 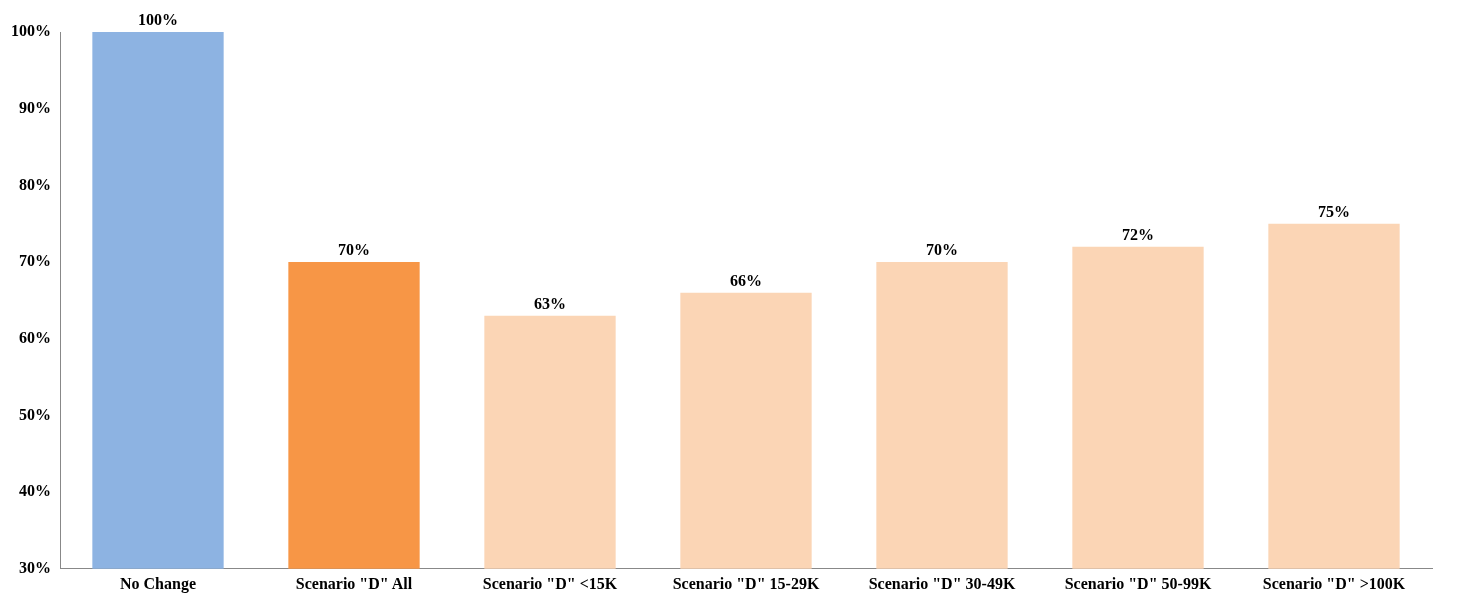 What do you see at coordinates (1138, 583) in the screenshot?
I see `x-tick-label: Scenario "D" 50-99K` at bounding box center [1138, 583].